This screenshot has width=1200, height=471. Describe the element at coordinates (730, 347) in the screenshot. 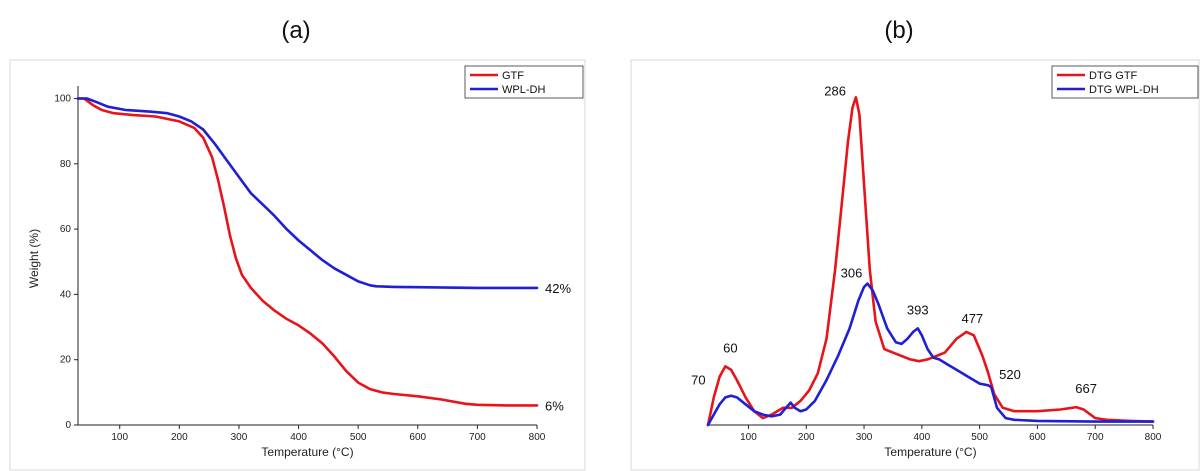

I see `data-label: 60` at that location.